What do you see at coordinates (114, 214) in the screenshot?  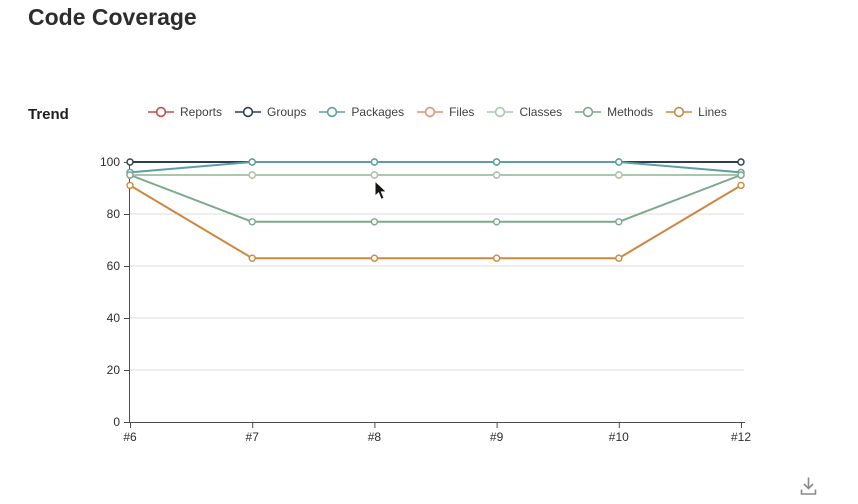 I see `y-tick-label: 80` at bounding box center [114, 214].